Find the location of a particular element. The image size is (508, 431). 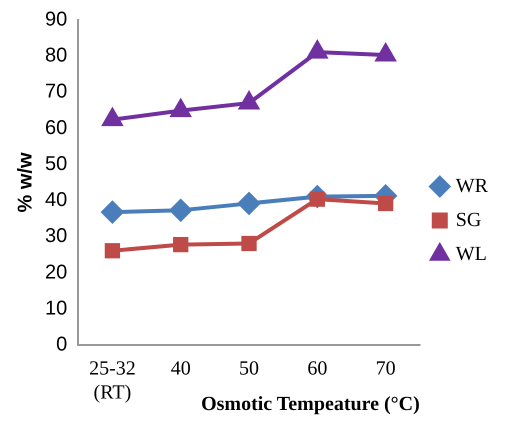

y-tick-label: 30 is located at coordinates (56, 236).